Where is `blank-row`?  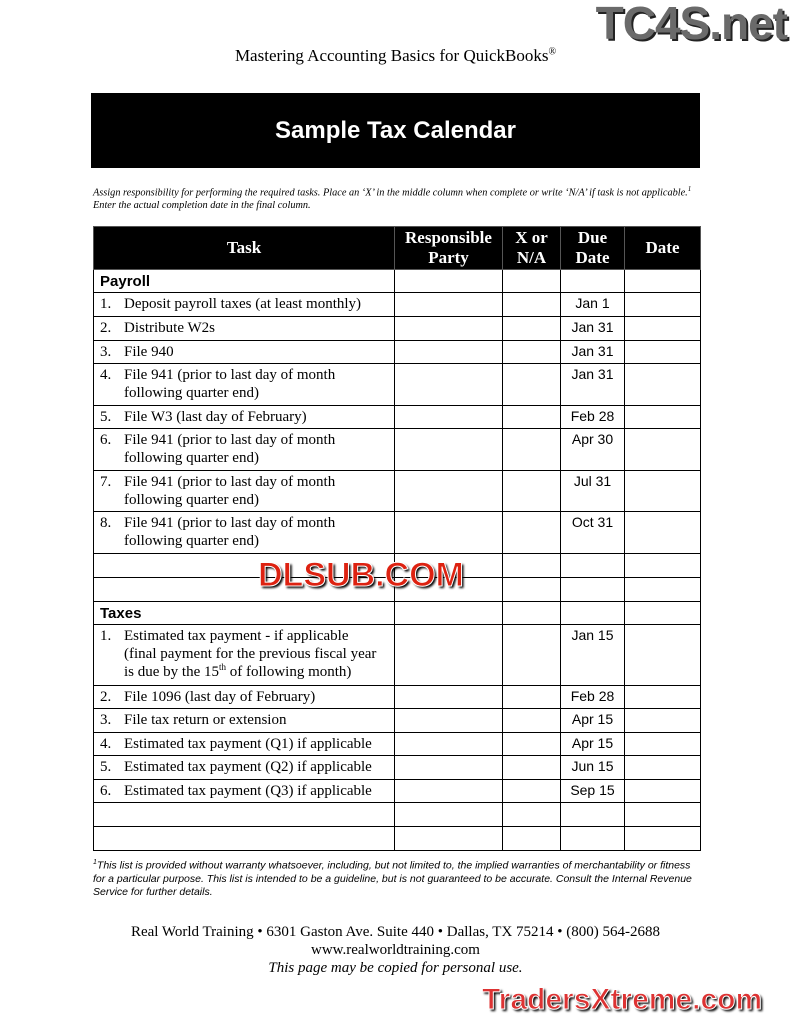
blank-row is located at coordinates (397, 814).